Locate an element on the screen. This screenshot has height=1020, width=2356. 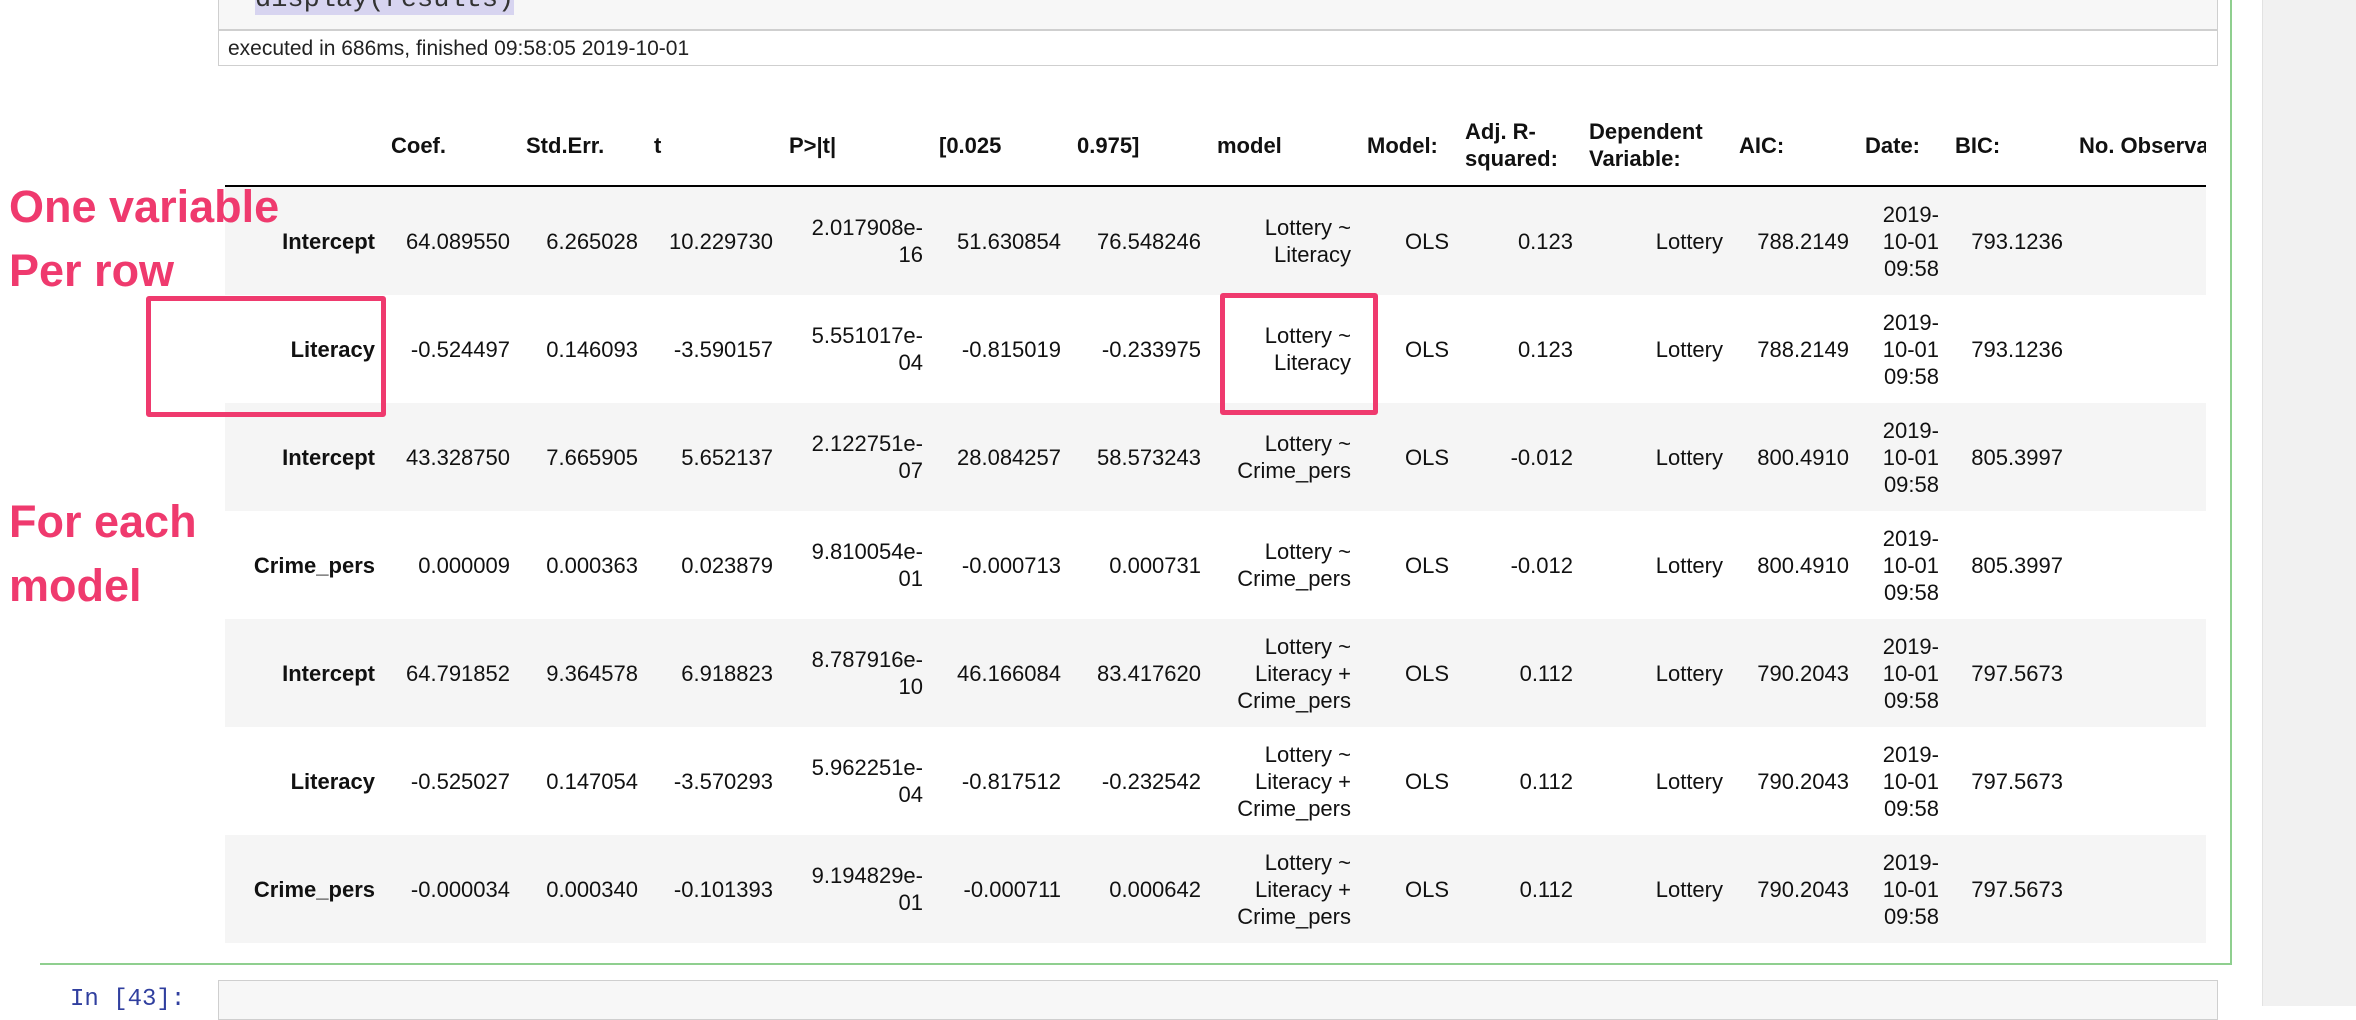
header-cell: Std.Err. is located at coordinates (582, 146).